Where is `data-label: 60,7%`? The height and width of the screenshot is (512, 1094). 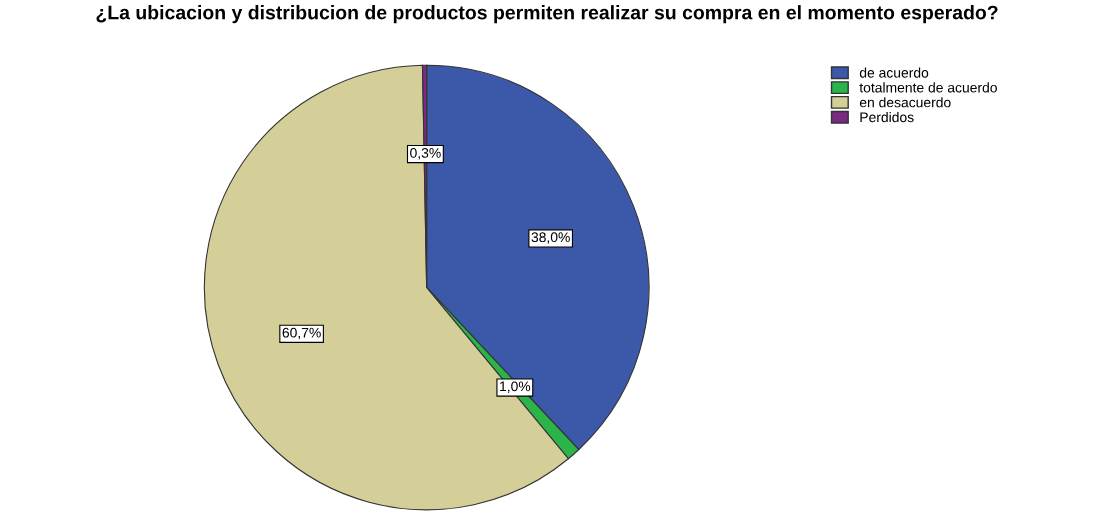
data-label: 60,7% is located at coordinates (301, 333).